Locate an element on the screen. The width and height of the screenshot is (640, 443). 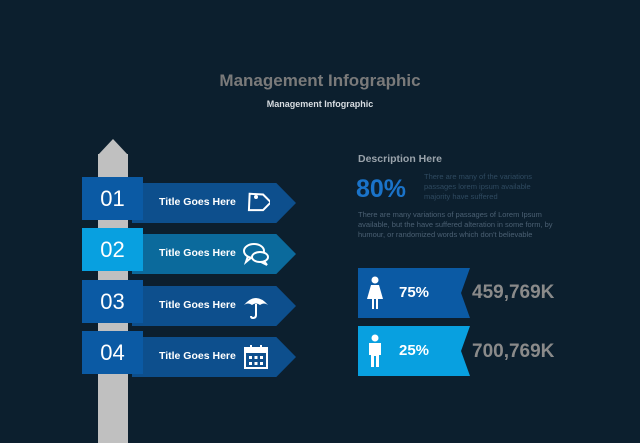
sign-02: 02 Title Goes Here is located at coordinates (189, 251).